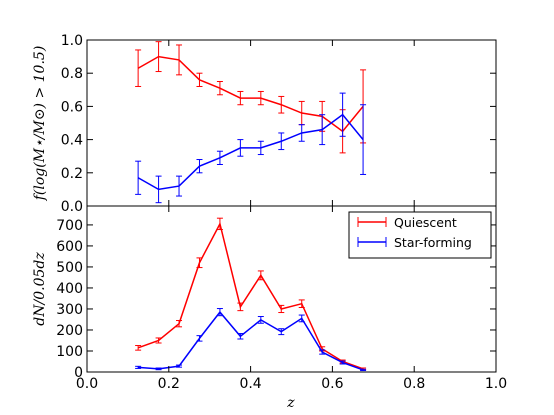 This screenshot has height=415, width=554. Describe the element at coordinates (433, 242) in the screenshot. I see `legend-label-star-forming: Star-forming` at that location.